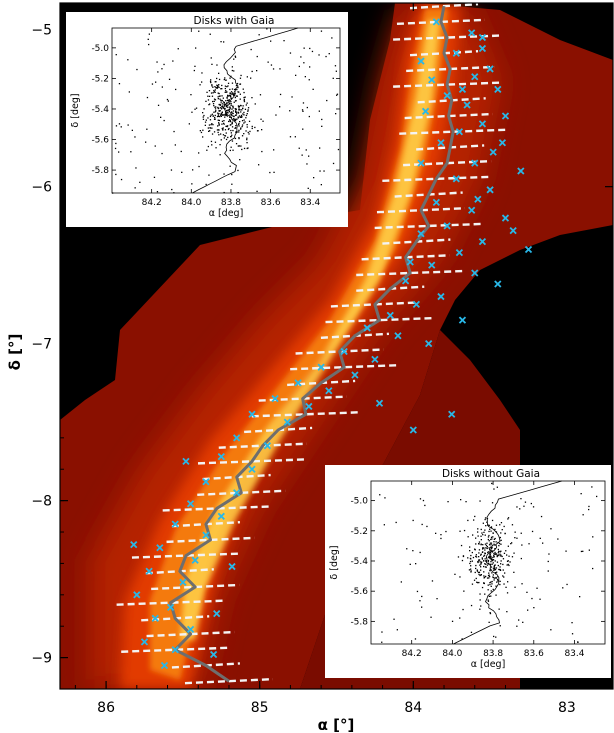  Describe the element at coordinates (41, 188) in the screenshot. I see `y-tick-label: −6` at that location.